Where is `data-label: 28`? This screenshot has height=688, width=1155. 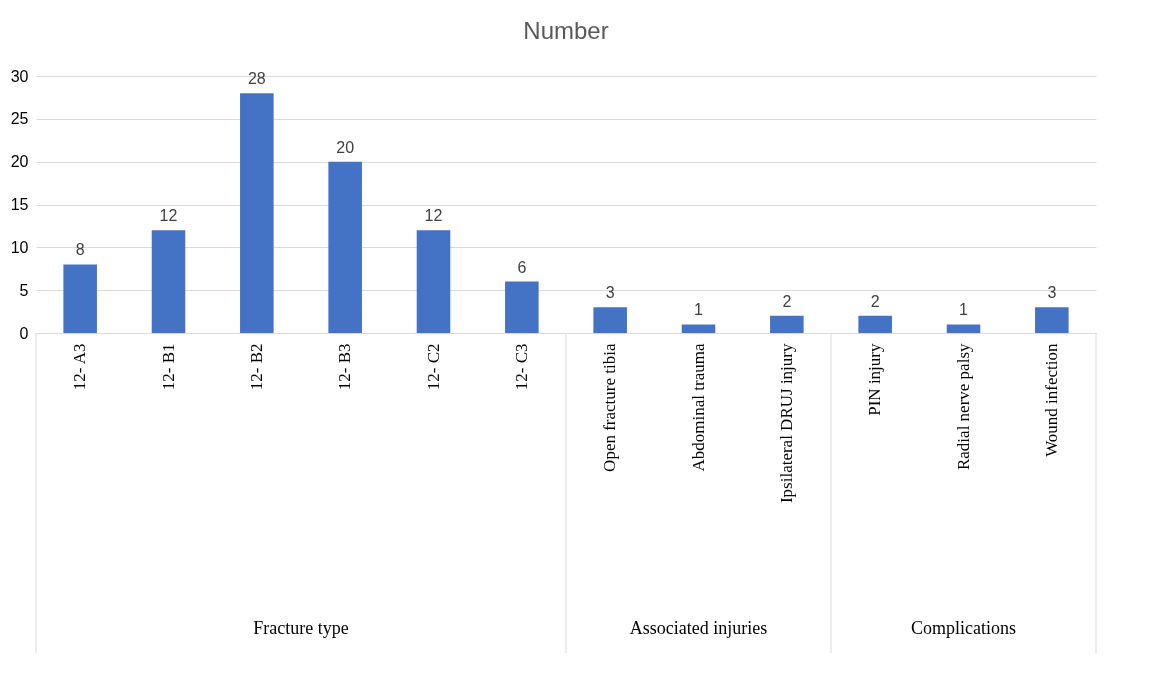
data-label: 28 is located at coordinates (256, 79).